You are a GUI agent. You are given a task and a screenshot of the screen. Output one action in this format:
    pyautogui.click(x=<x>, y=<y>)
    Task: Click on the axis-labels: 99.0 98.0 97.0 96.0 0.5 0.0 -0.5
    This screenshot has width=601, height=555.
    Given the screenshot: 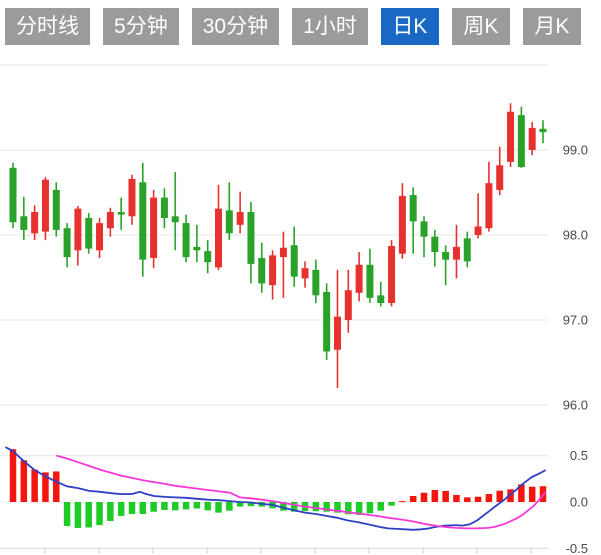 What is the action you would take?
    pyautogui.click(x=575, y=349)
    